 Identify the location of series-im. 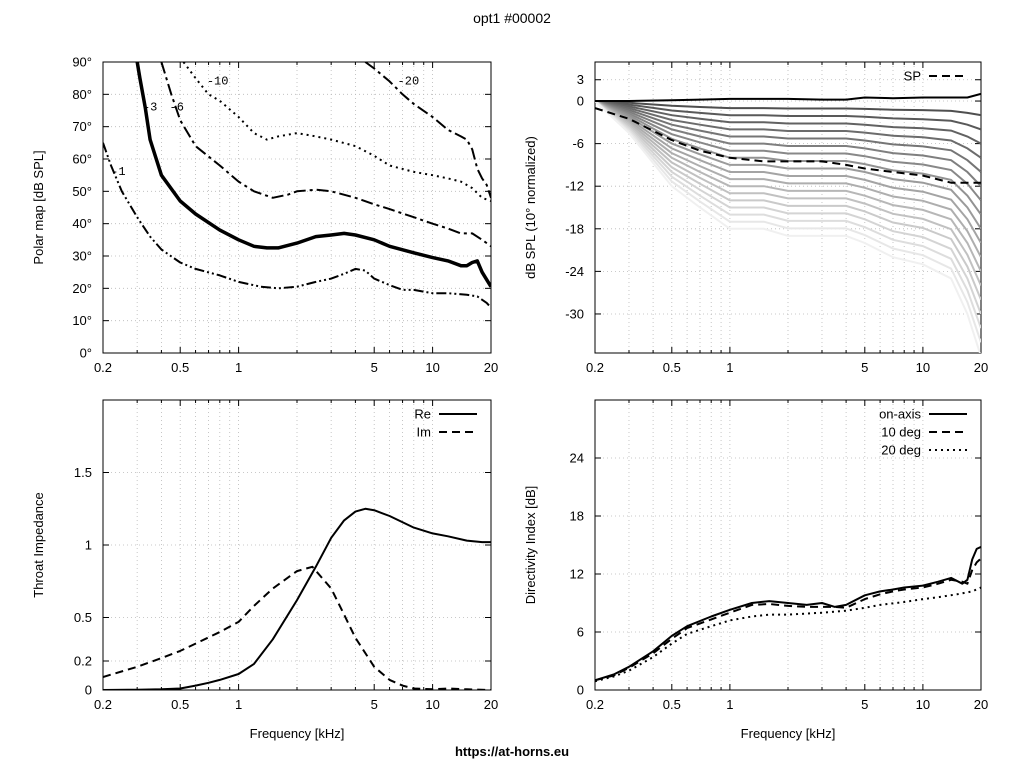
(297, 627).